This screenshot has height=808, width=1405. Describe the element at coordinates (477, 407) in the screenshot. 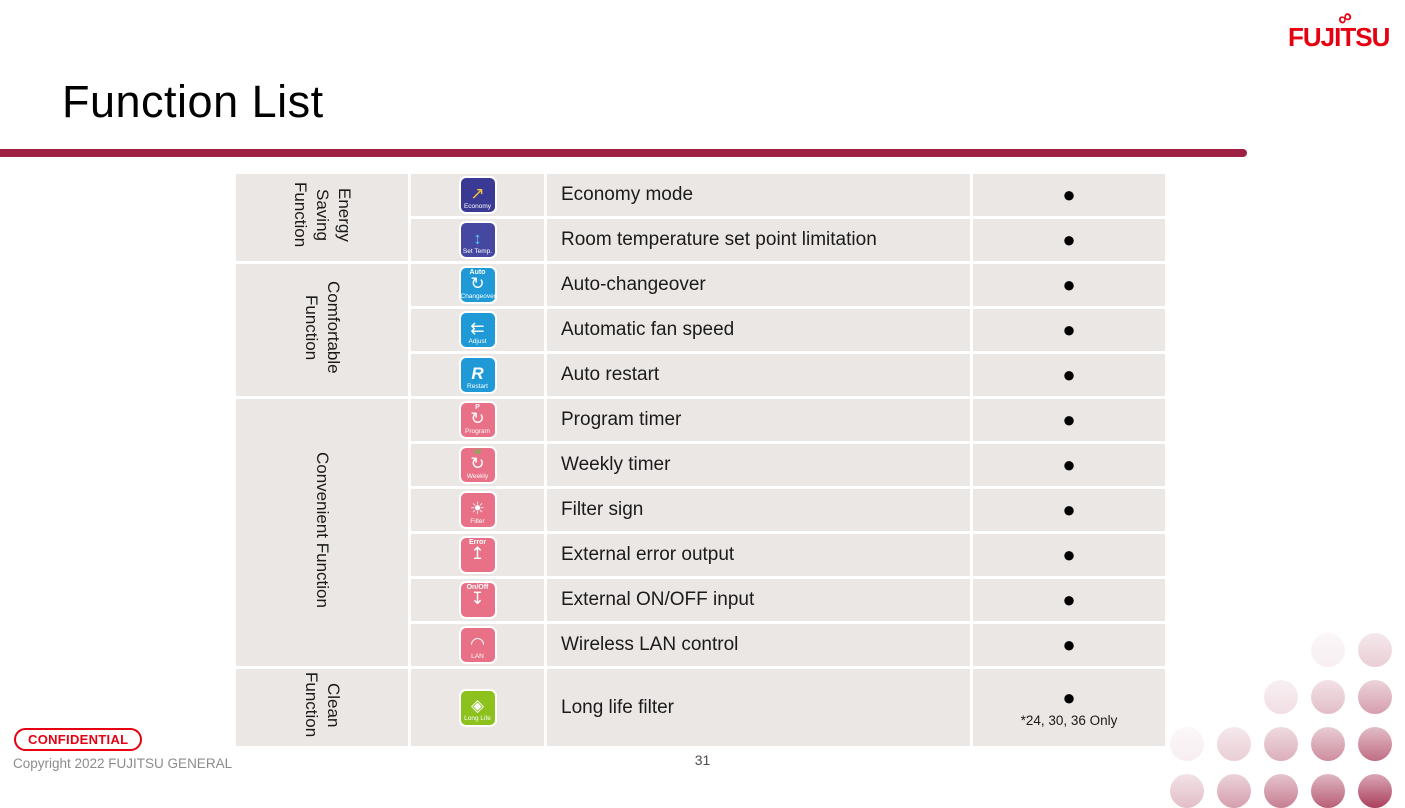

I see `icon-corner-text: P` at that location.